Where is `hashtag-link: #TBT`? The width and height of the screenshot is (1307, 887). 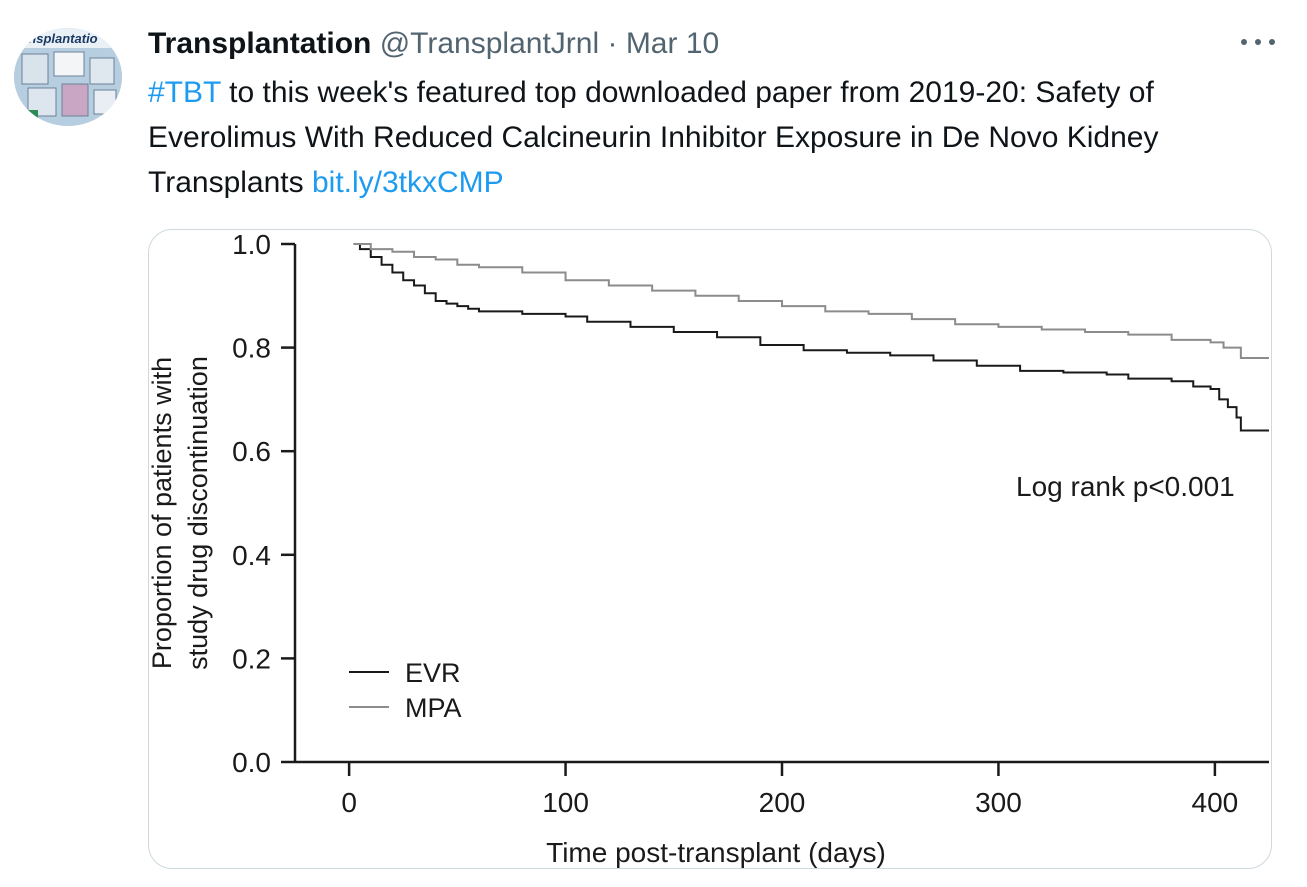
hashtag-link: #TBT is located at coordinates (184, 92).